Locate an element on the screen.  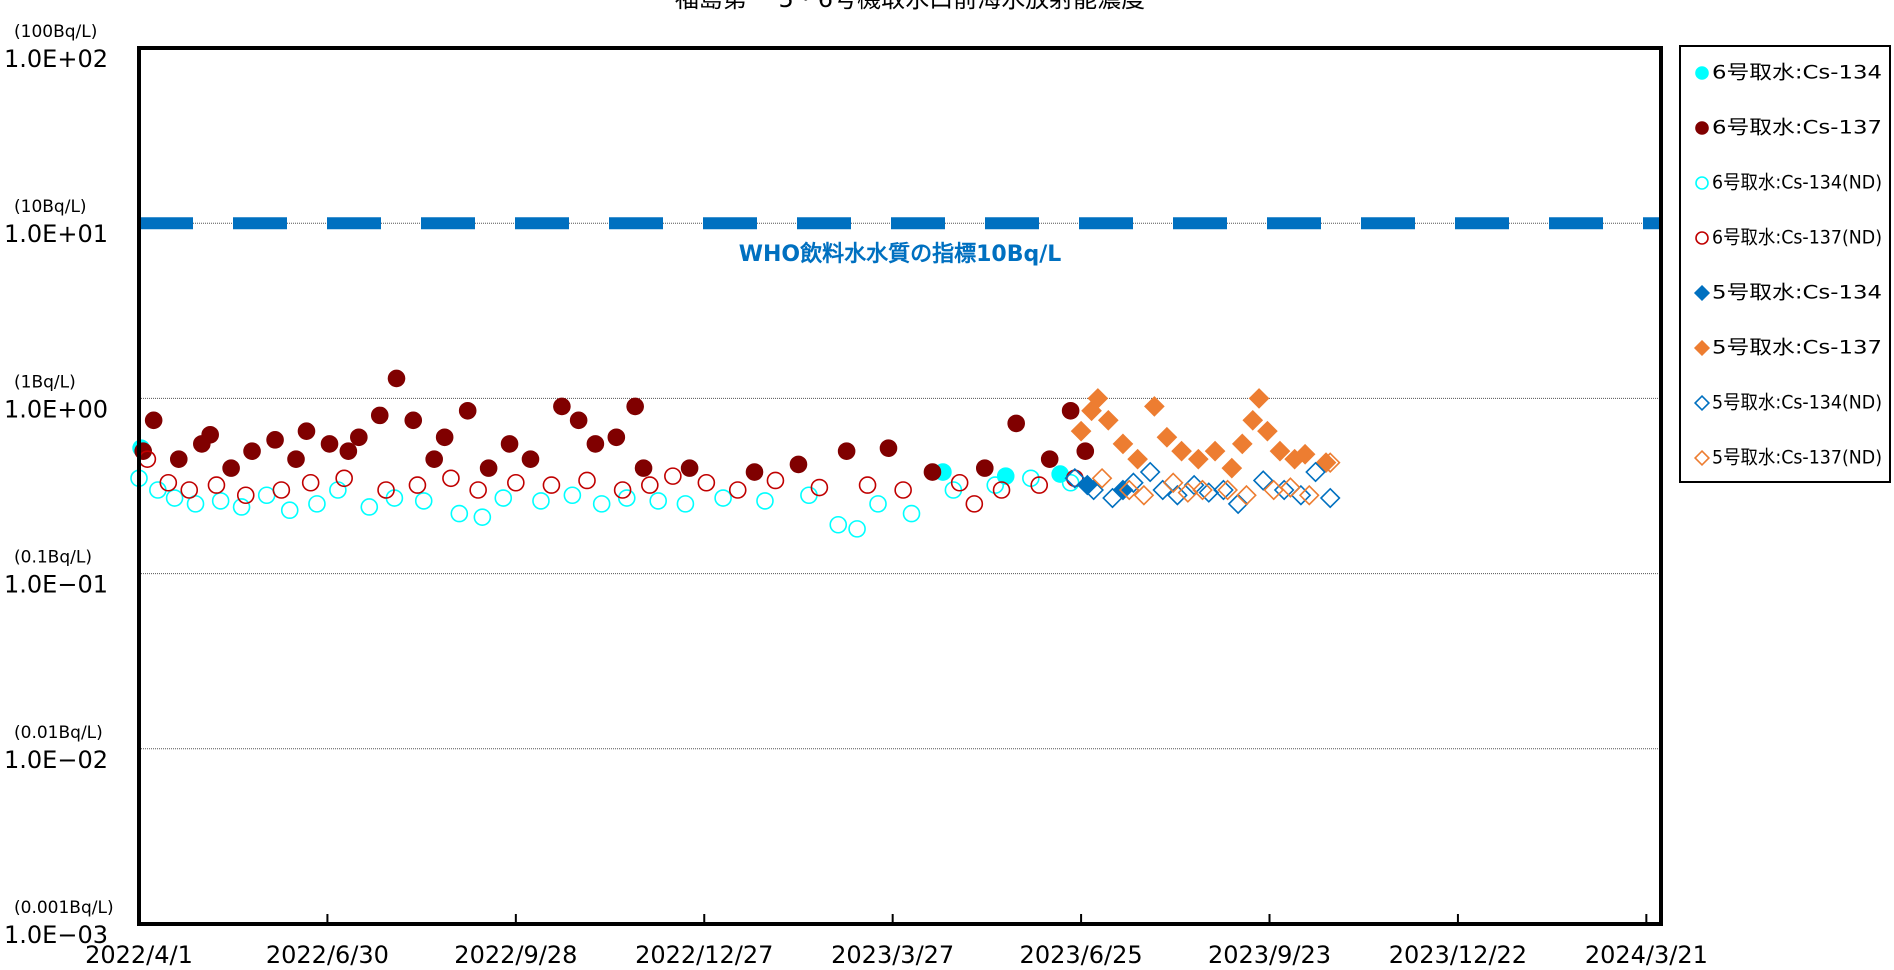
x-tick-label: 2022/4/1 is located at coordinates (139, 954).